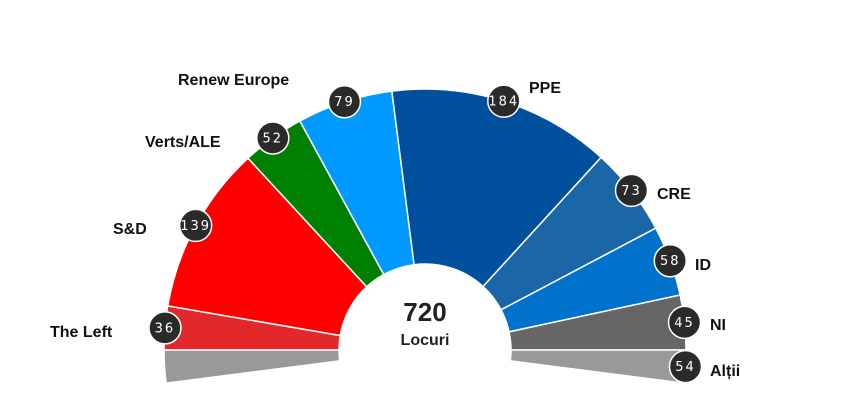  I want to click on seat-badge: 184, so click(504, 101).